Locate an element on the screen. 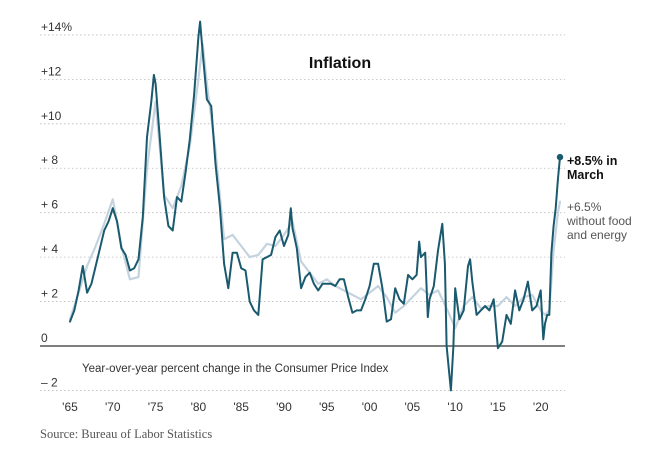 Image resolution: width=661 pixels, height=453 pixels. y-tick-label: + 4 is located at coordinates (49, 249).